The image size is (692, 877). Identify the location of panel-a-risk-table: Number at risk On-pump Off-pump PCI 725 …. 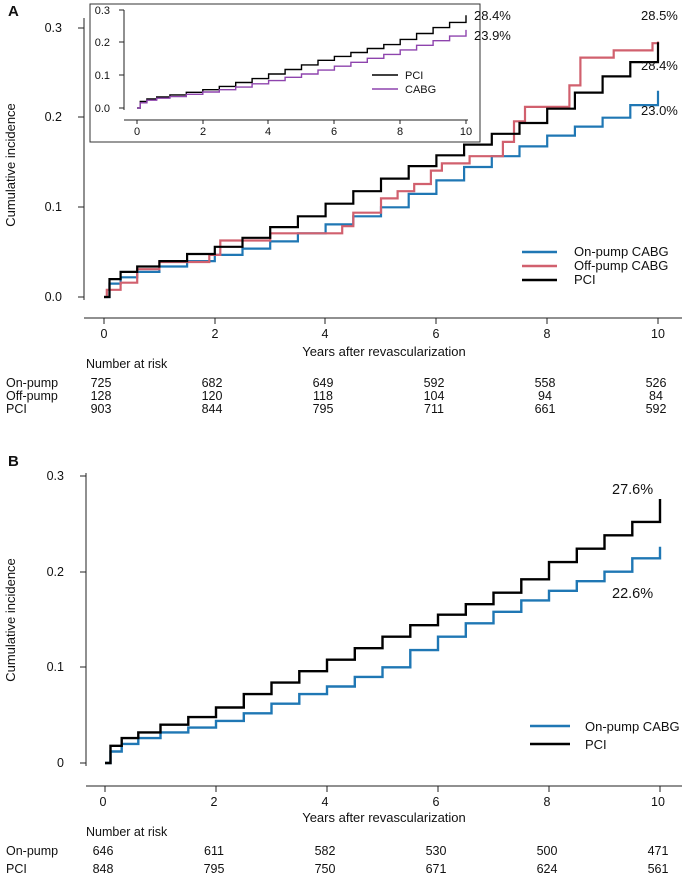
(336, 386).